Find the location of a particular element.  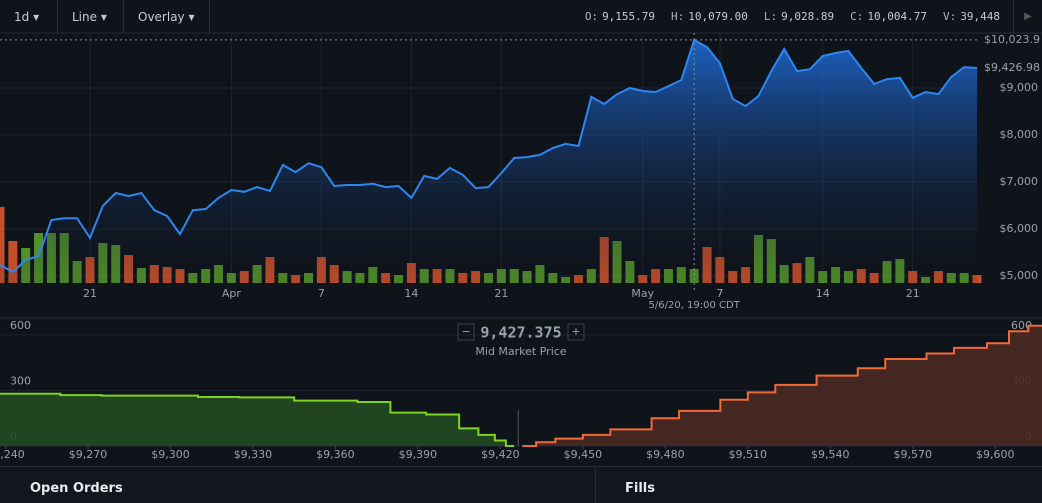

asks-line is located at coordinates (782, 385).